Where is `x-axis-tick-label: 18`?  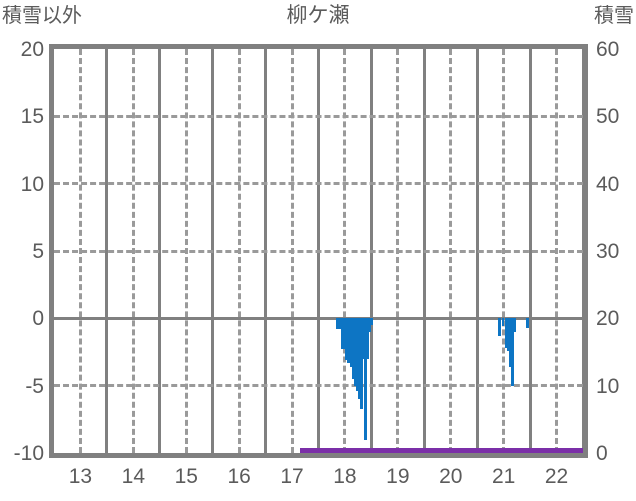
x-axis-tick-label: 18 is located at coordinates (345, 476).